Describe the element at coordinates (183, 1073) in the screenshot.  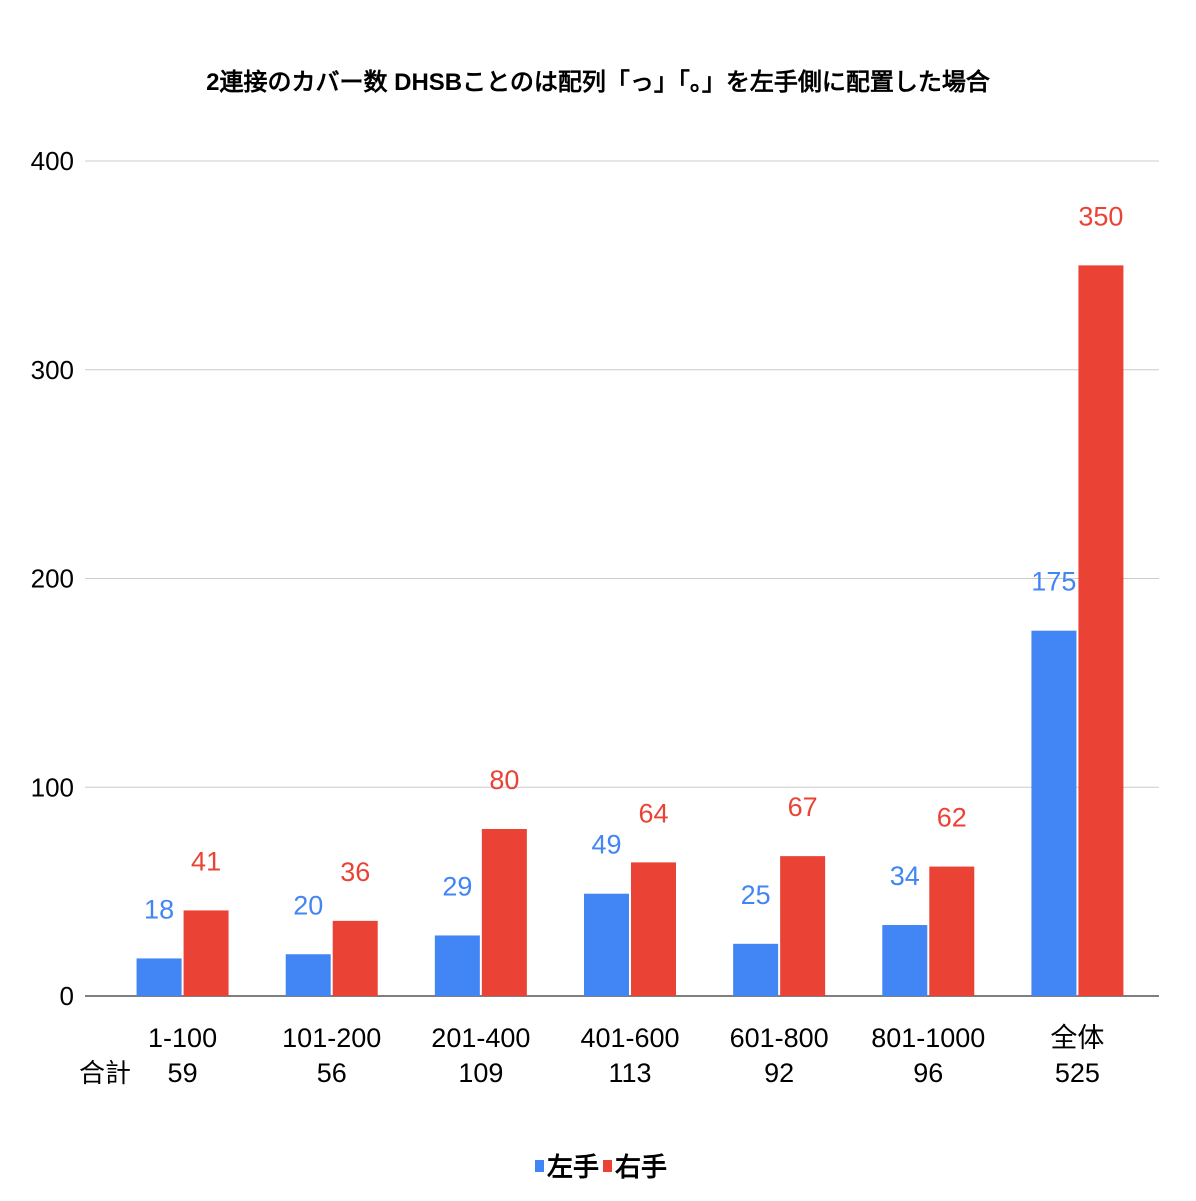
I see `category-total-label: 59` at that location.